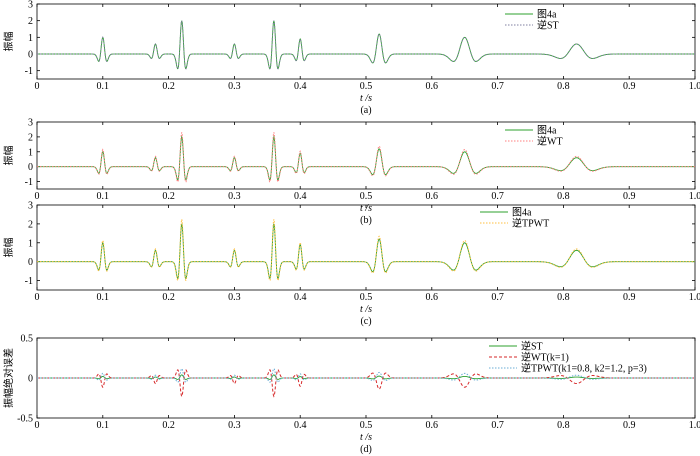  Describe the element at coordinates (550, 141) in the screenshot. I see `legend-label: 逆WT` at that location.